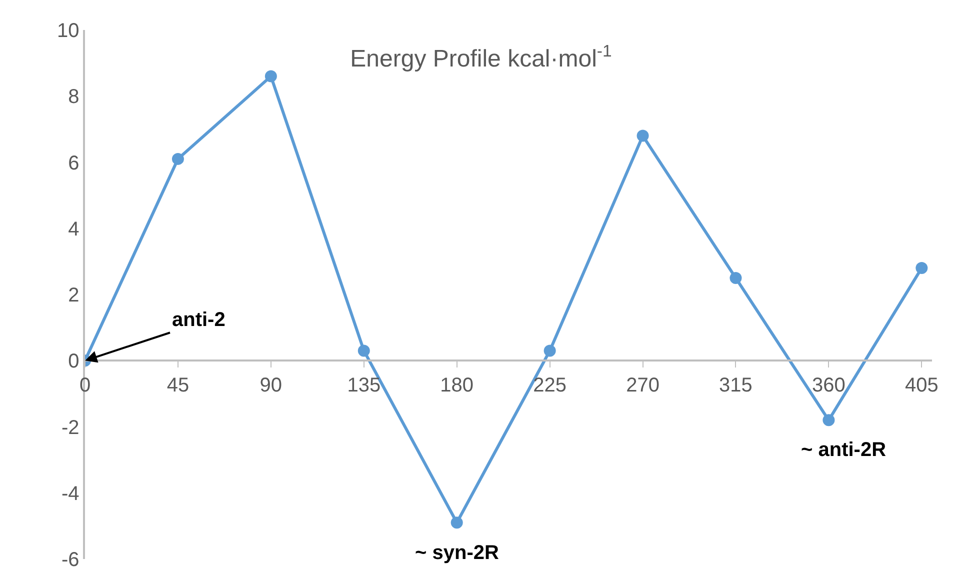 This screenshot has width=962, height=583. What do you see at coordinates (74, 97) in the screenshot?
I see `y-tick-label: 8` at bounding box center [74, 97].